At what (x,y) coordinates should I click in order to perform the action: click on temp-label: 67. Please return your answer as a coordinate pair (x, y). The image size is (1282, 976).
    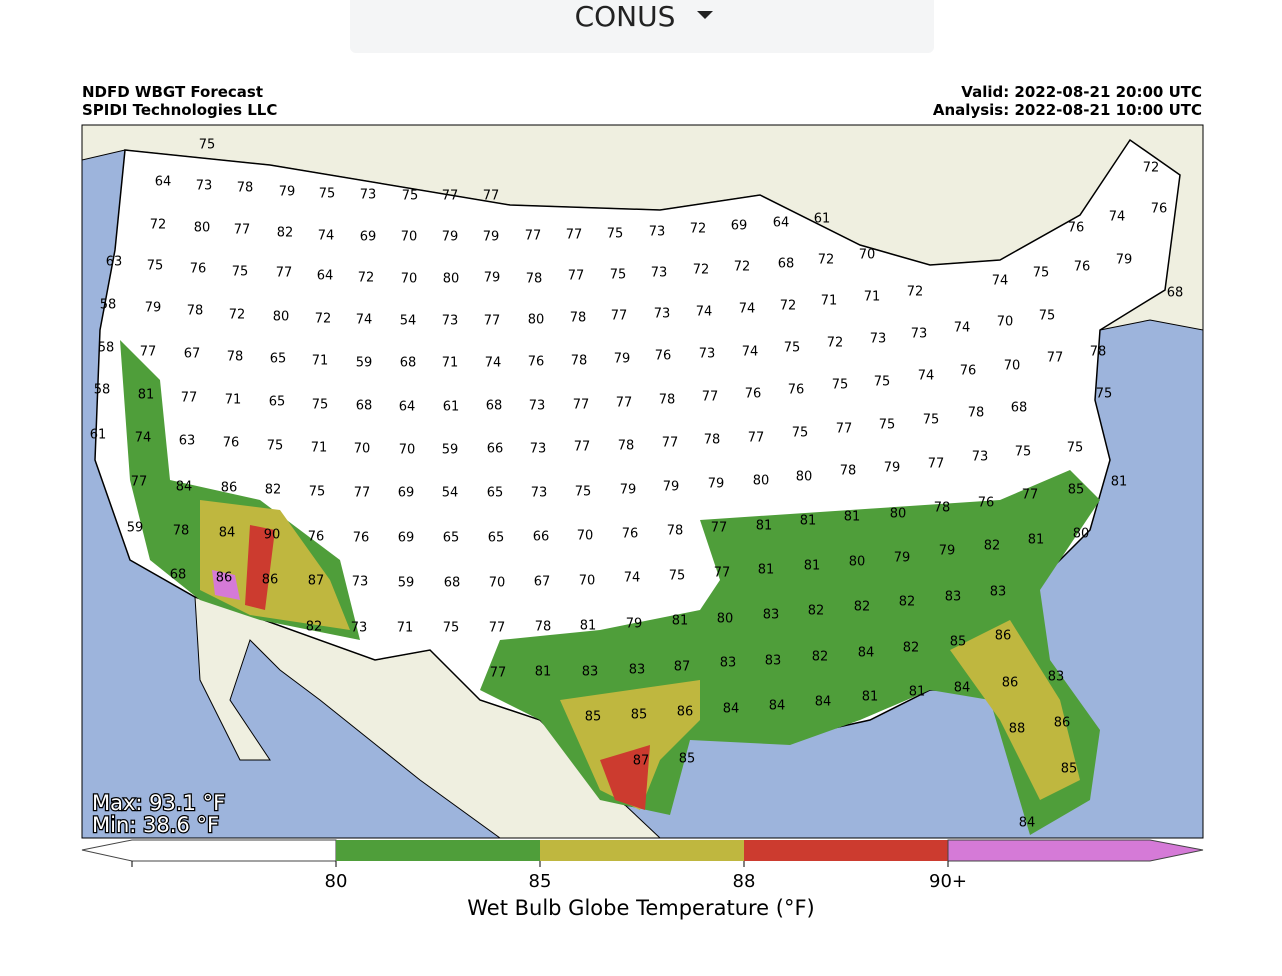
    Looking at the image, I should click on (192, 354).